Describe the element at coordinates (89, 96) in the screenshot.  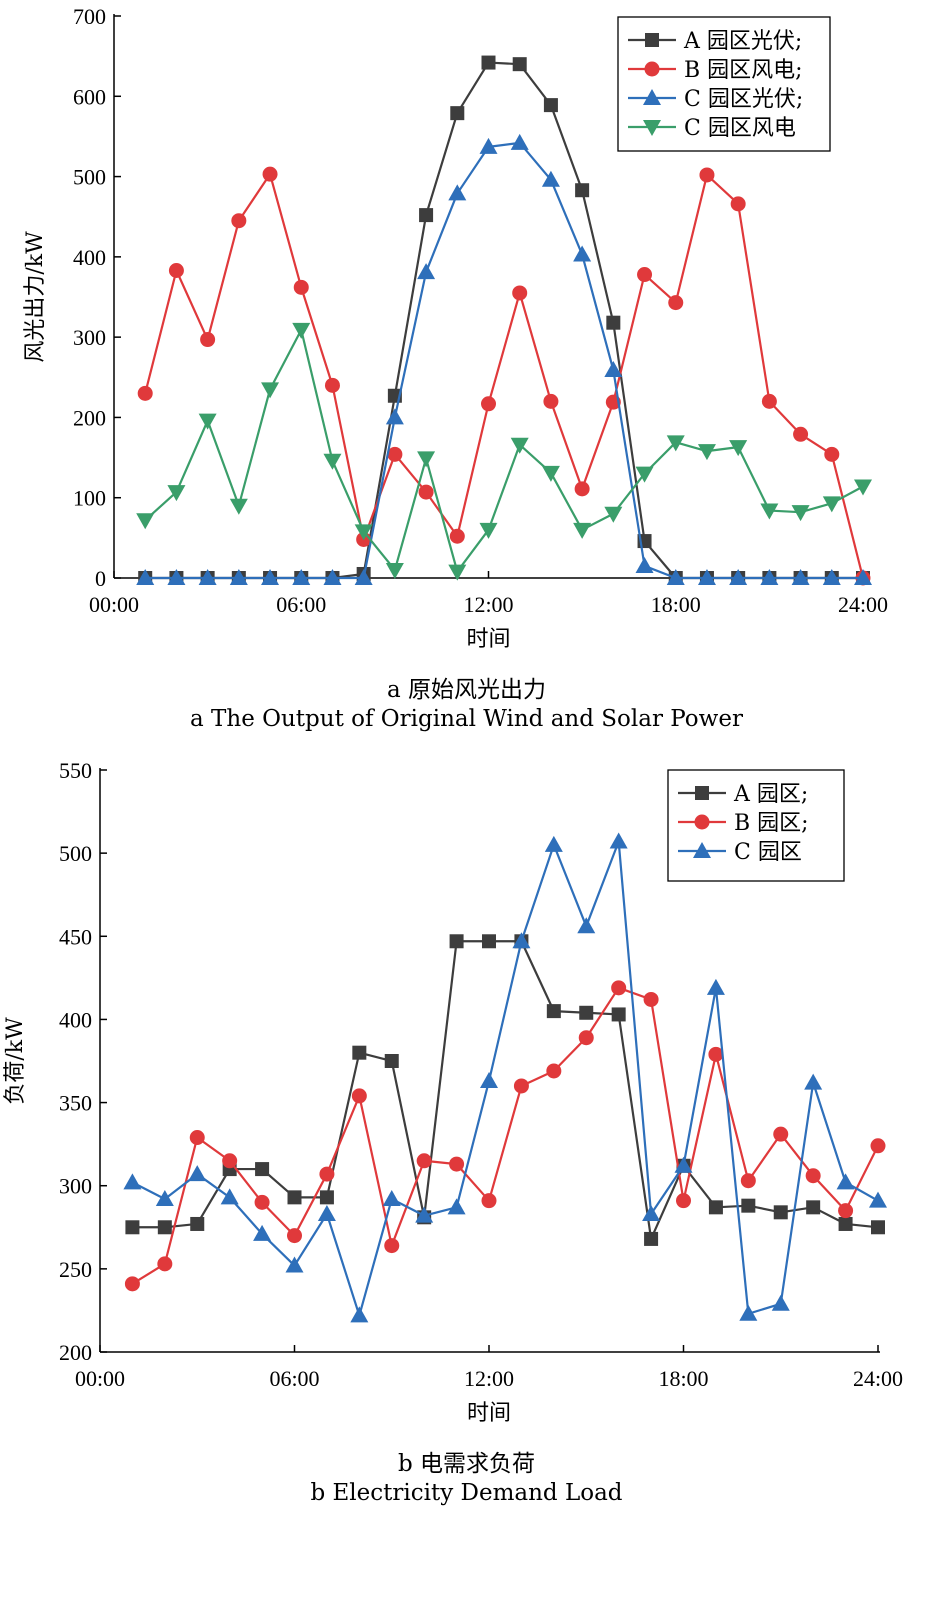
I see `chart-a-y-tick-label: 600` at that location.